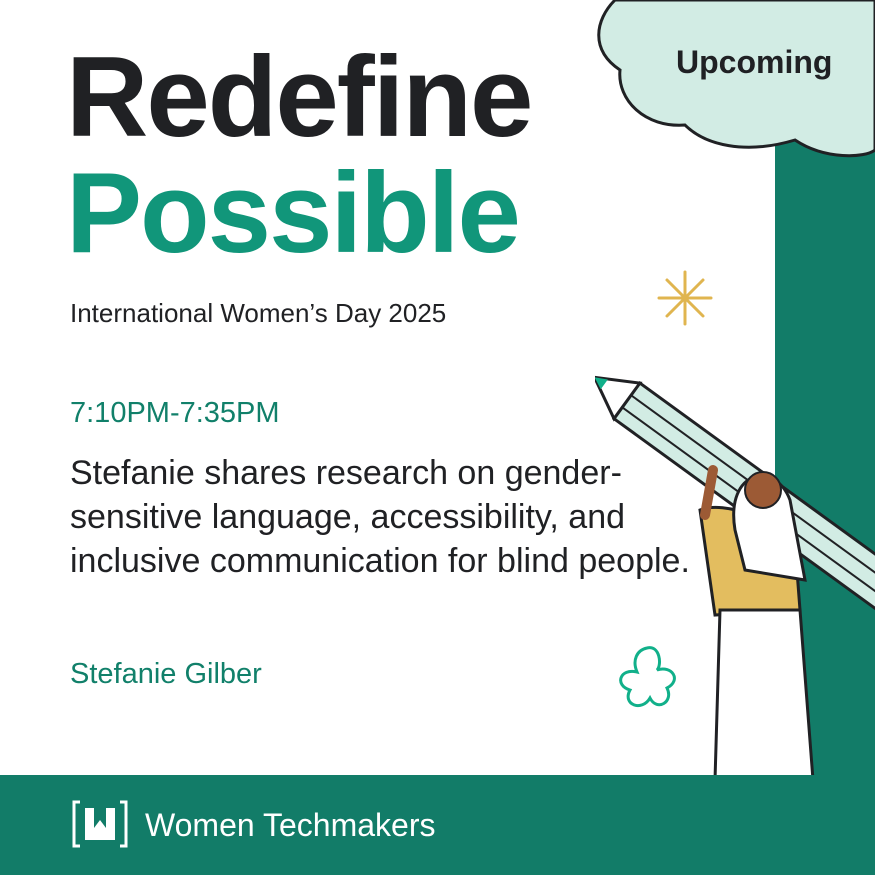 This screenshot has width=875, height=875. What do you see at coordinates (647, 677) in the screenshot?
I see `flower-doodle-icon` at bounding box center [647, 677].